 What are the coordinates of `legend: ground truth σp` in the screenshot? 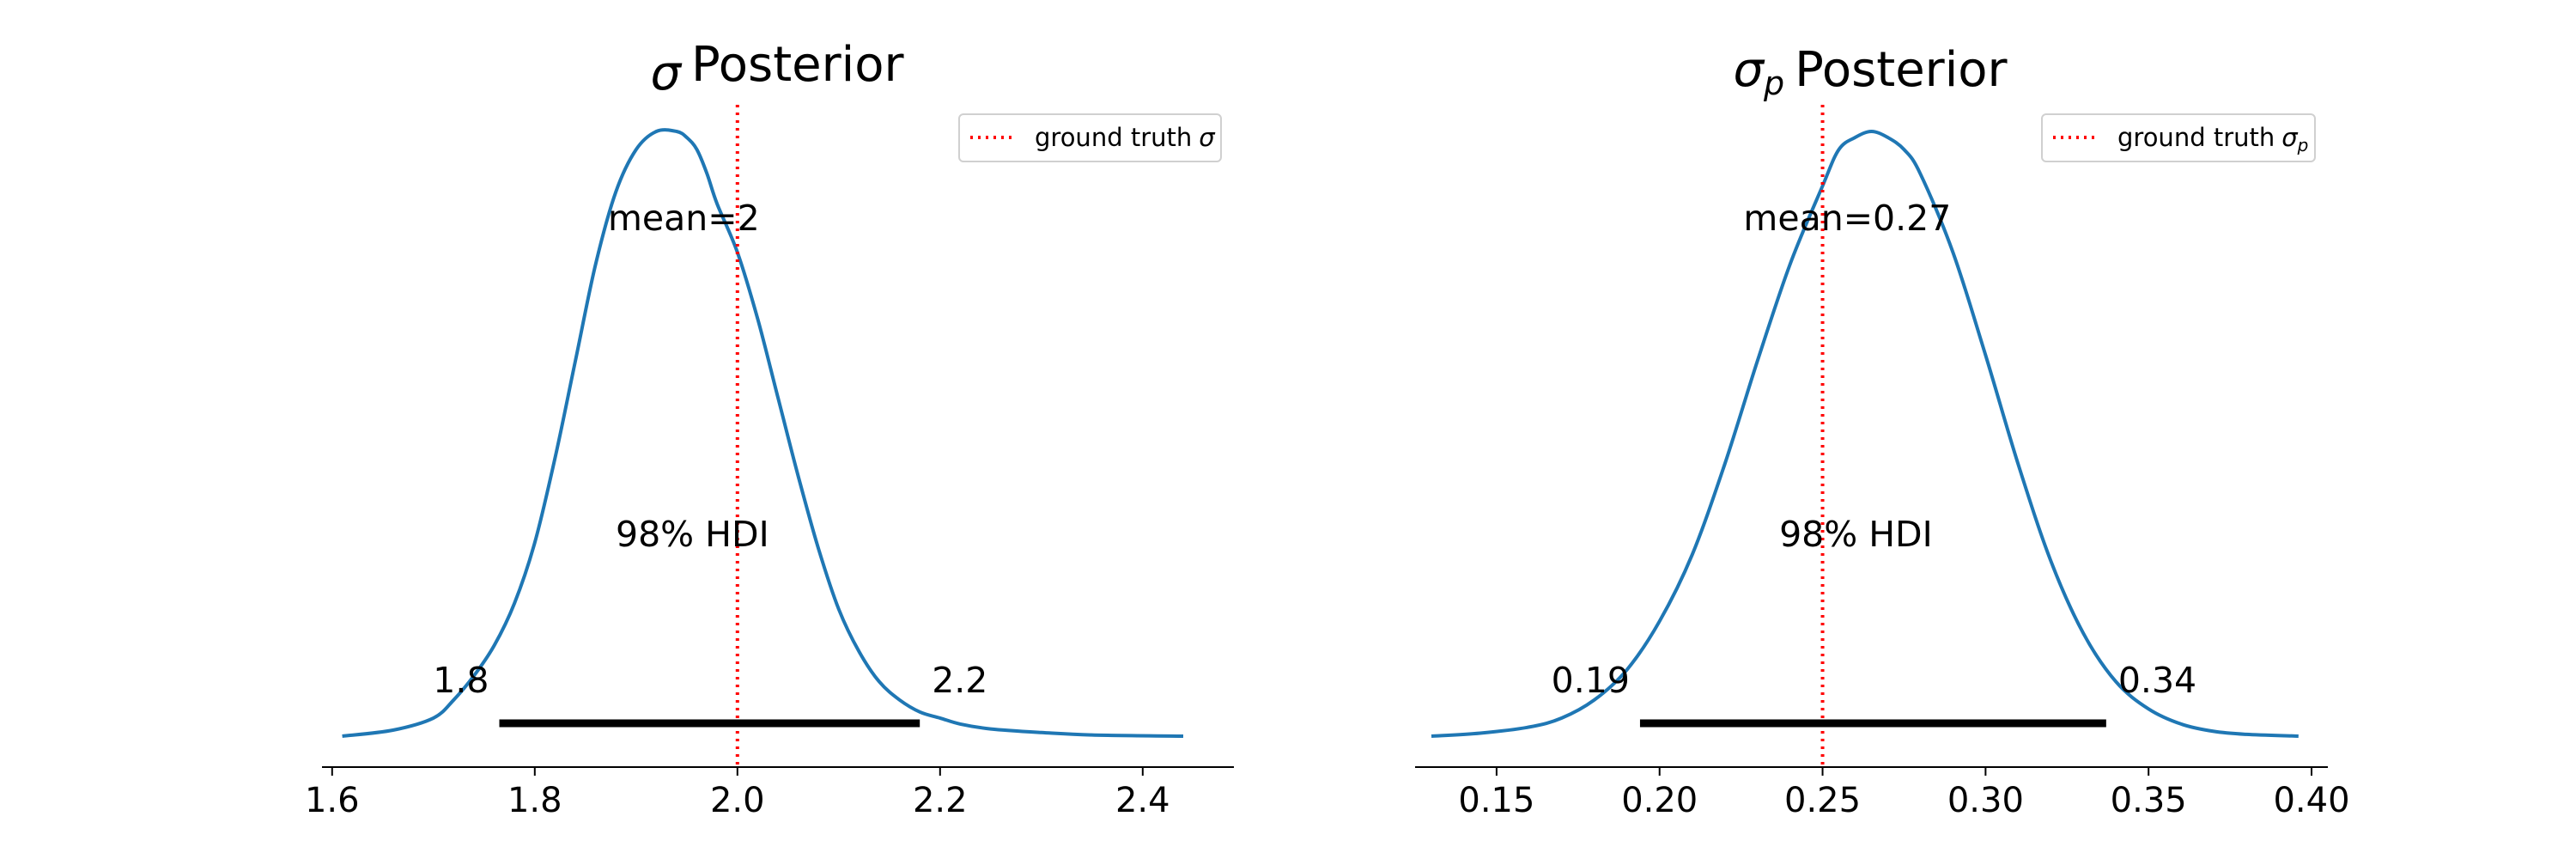 It's located at (2178, 137).